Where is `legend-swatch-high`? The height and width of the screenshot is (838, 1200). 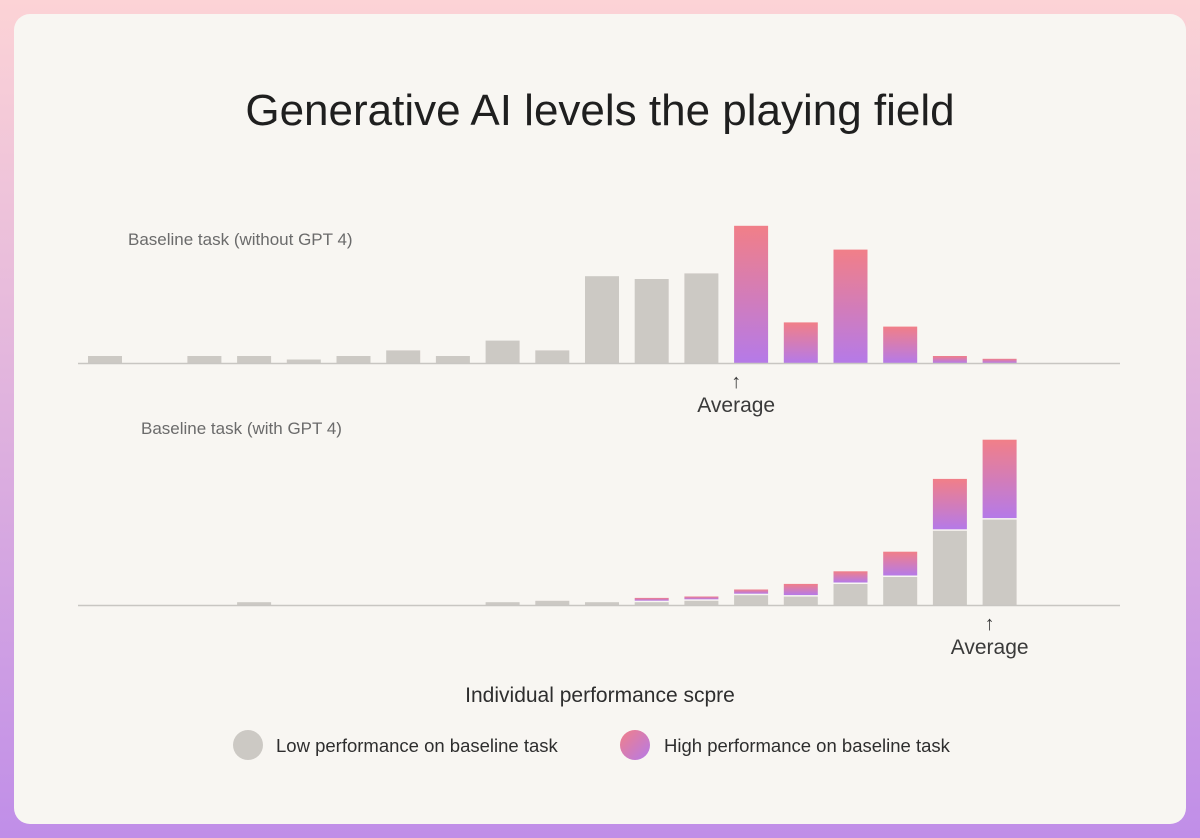
legend-swatch-high is located at coordinates (635, 745).